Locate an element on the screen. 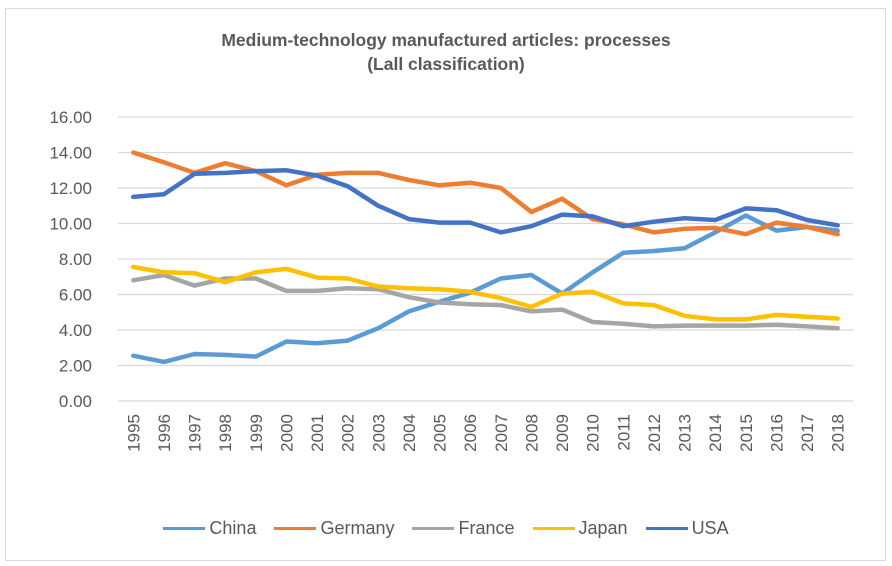  x-tick-label: 2001 is located at coordinates (317, 433).